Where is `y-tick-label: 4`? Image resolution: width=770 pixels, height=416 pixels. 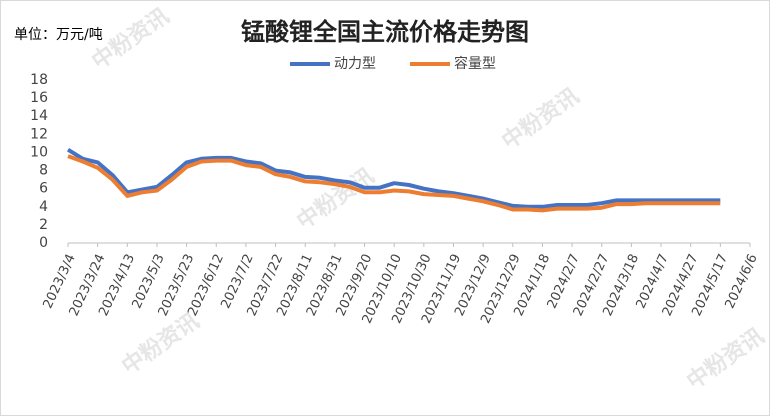 y-tick-label: 4 is located at coordinates (43, 207).